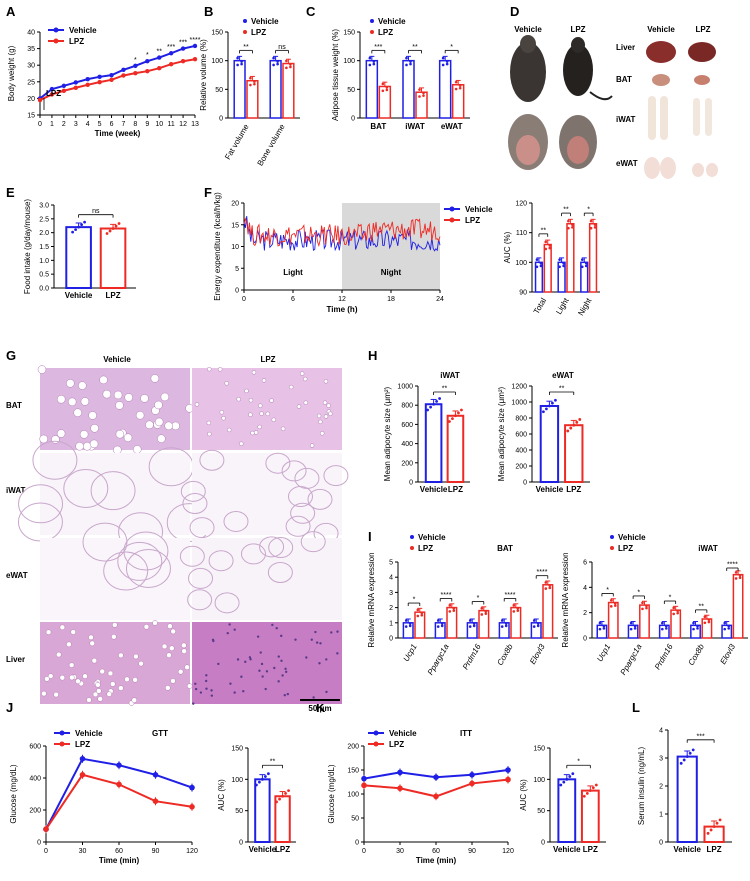  Describe the element at coordinates (508, 851) in the screenshot. I see `x-tick-label: 120` at that location.